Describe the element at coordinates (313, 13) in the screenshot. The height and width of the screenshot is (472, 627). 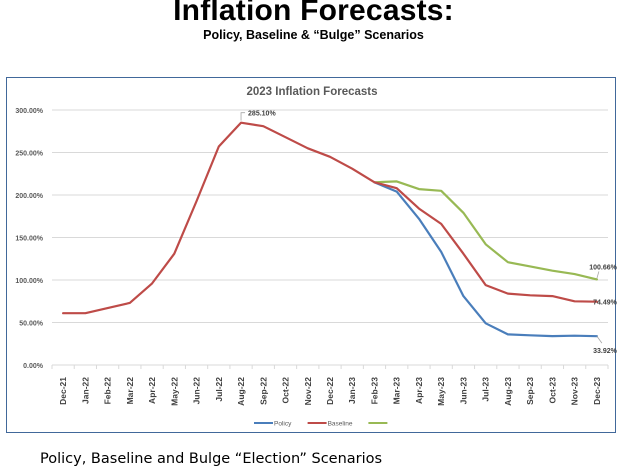
I see `page-title: Inflation Forecasts:` at that location.